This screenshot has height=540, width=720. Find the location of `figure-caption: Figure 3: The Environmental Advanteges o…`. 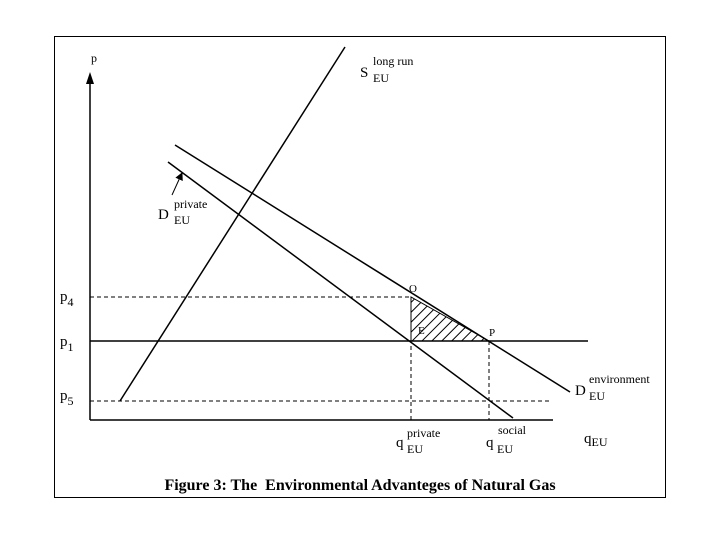

figure-caption: Figure 3: The Environmental Advanteges o… is located at coordinates (359, 485).